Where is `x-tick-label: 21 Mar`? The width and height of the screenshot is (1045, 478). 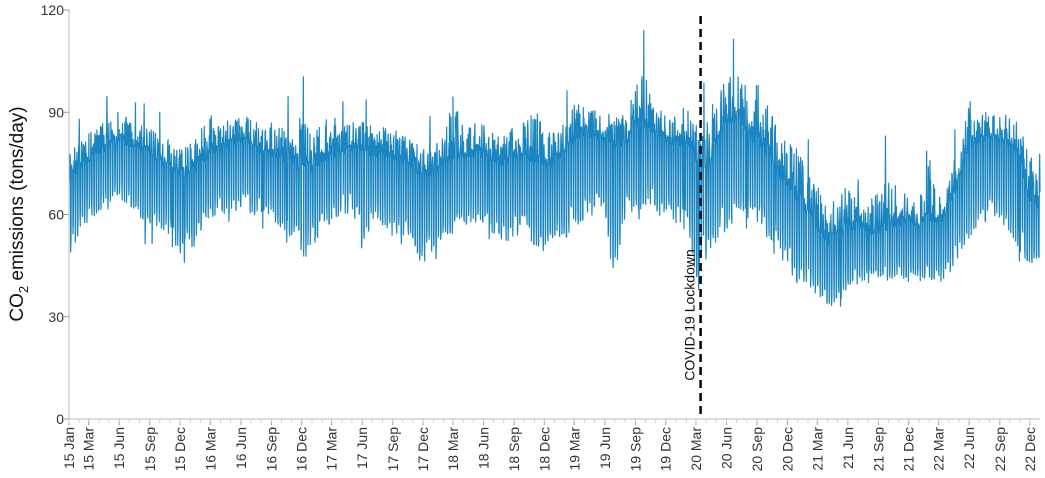 x-tick-label: 21 Mar is located at coordinates (817, 449).